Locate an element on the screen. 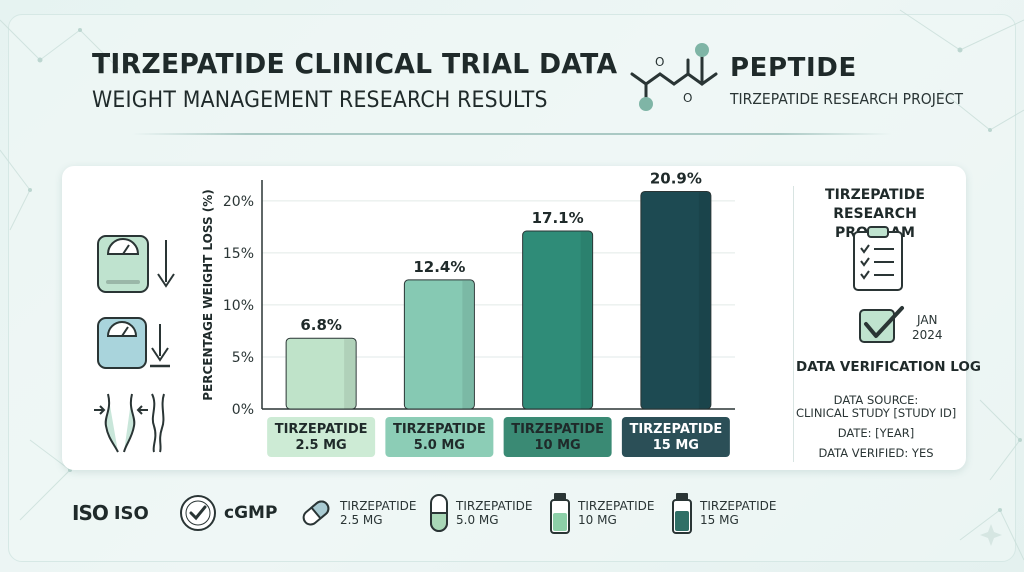 Image resolution: width=1024 pixels, height=572 pixels. sidebar-separator is located at coordinates (793, 324).